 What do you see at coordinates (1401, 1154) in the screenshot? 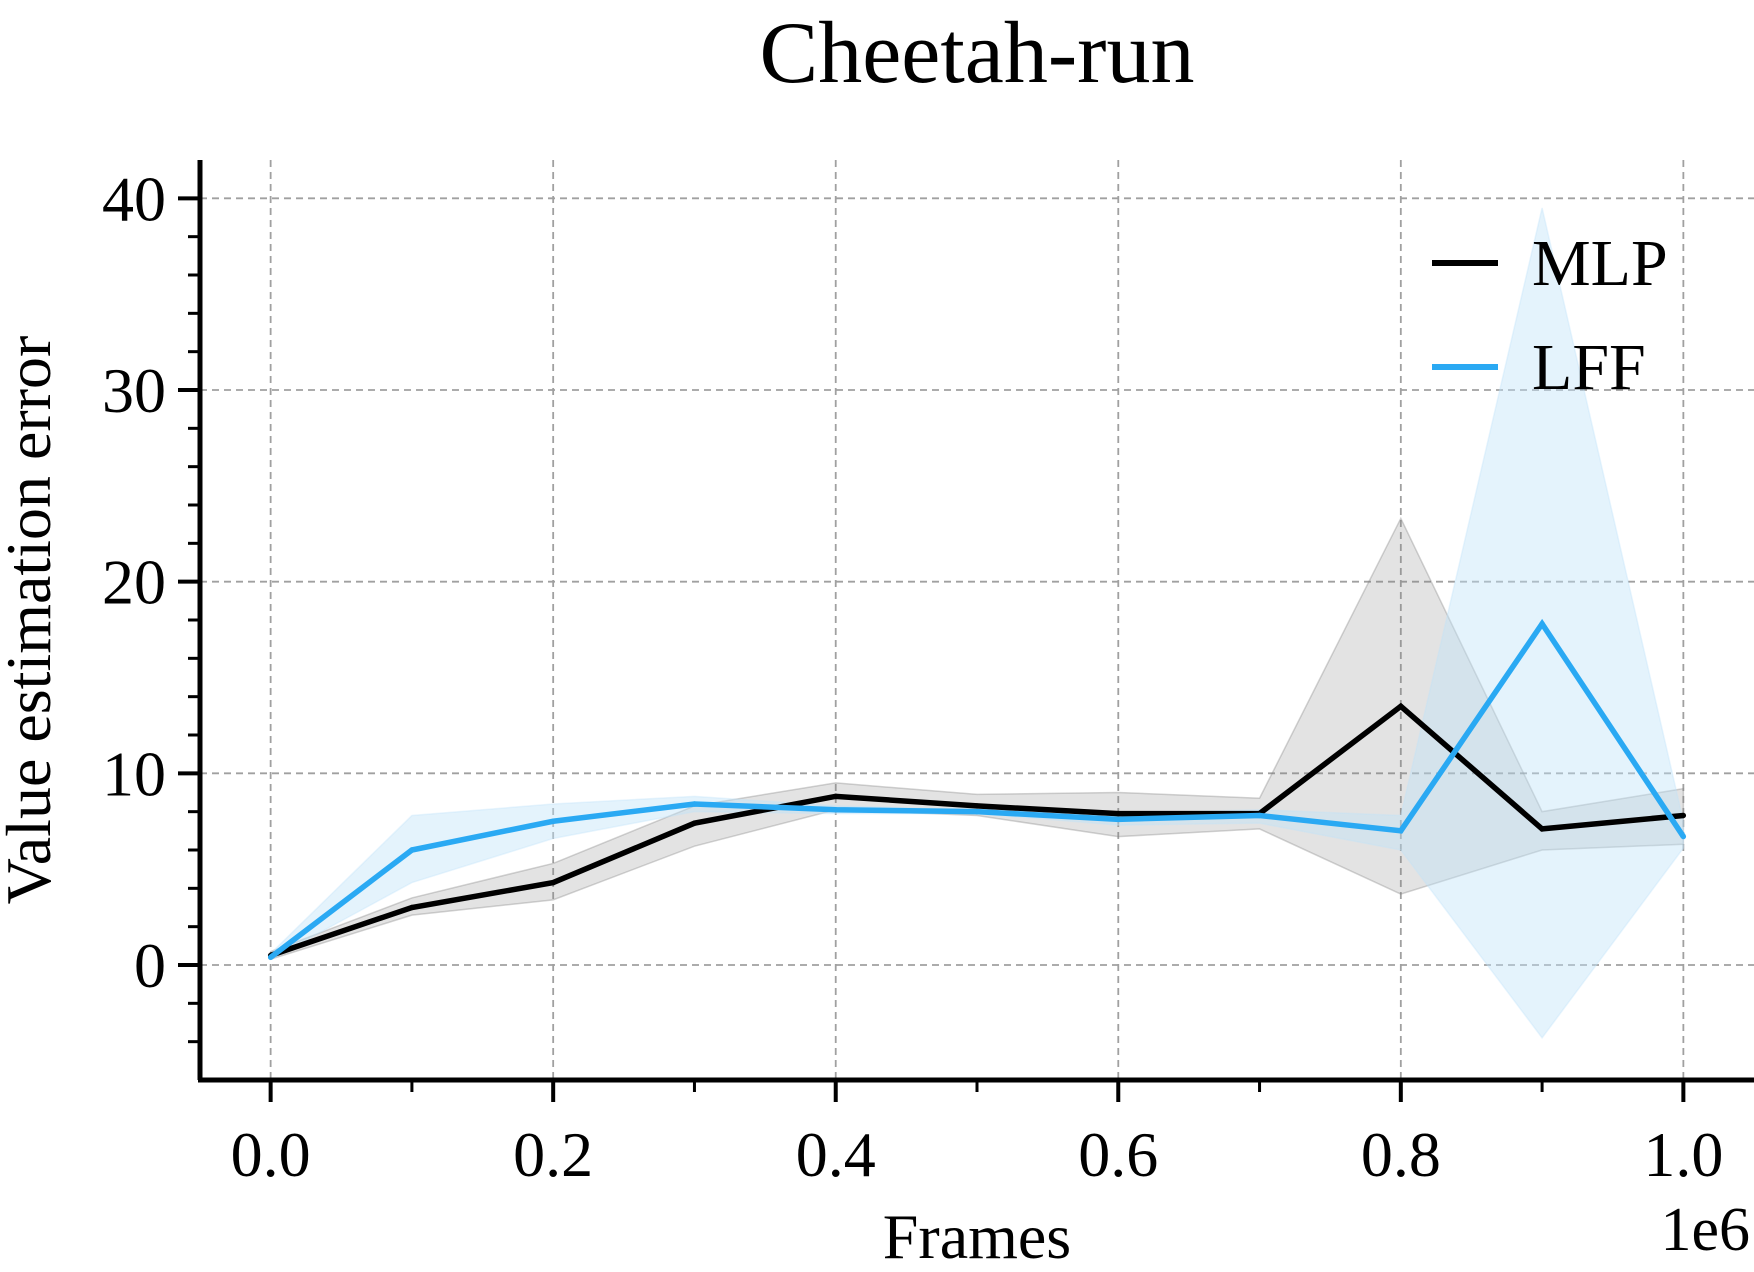
I see `x-tick-label-4: 0.8` at bounding box center [1401, 1154].